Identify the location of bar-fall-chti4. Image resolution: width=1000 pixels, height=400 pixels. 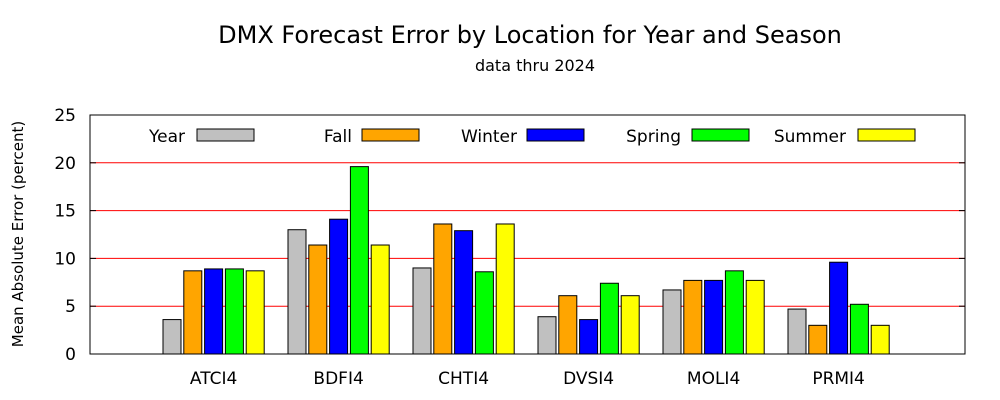
(443, 289).